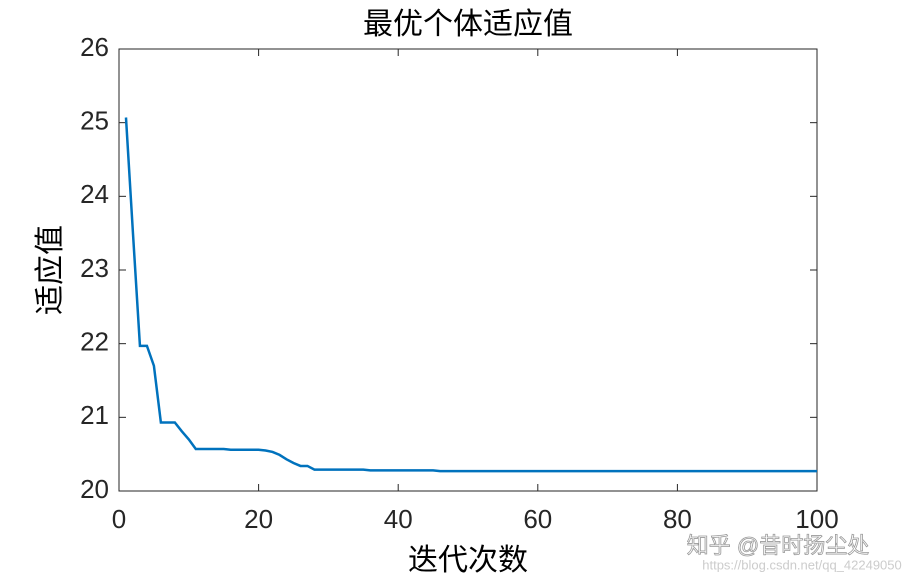  Describe the element at coordinates (802, 564) in the screenshot. I see `watermark: https://blog.csdn.net/qq_42249050` at that location.